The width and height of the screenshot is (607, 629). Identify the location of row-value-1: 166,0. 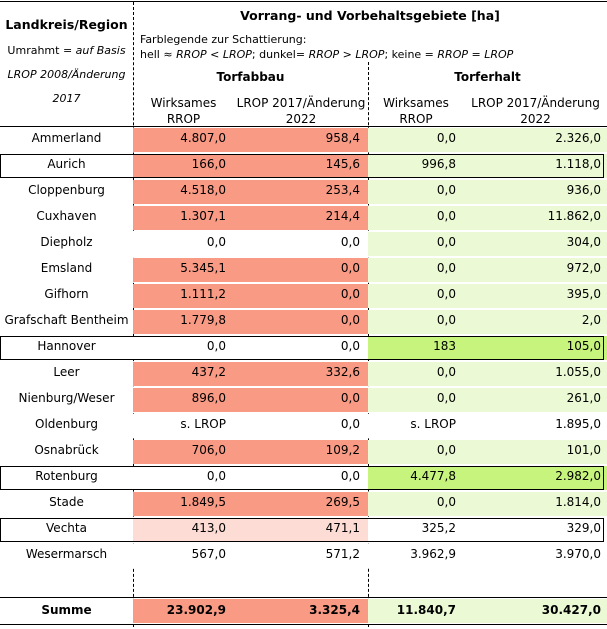
(208, 164).